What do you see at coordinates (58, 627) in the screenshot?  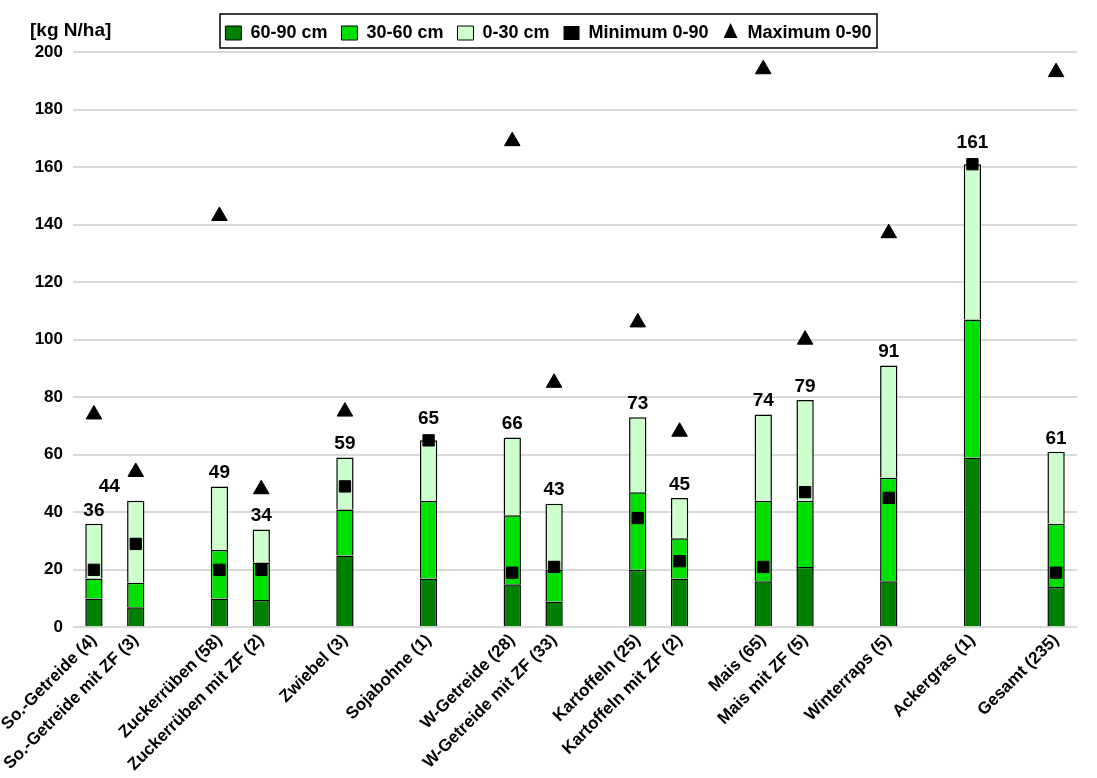 I see `y-tick-label: 0` at bounding box center [58, 627].